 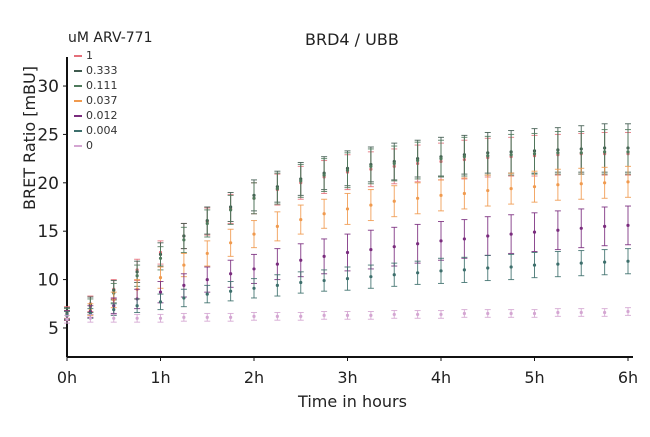 What do you see at coordinates (96, 131) in the screenshot?
I see `legend-item: 0.004` at bounding box center [96, 131].